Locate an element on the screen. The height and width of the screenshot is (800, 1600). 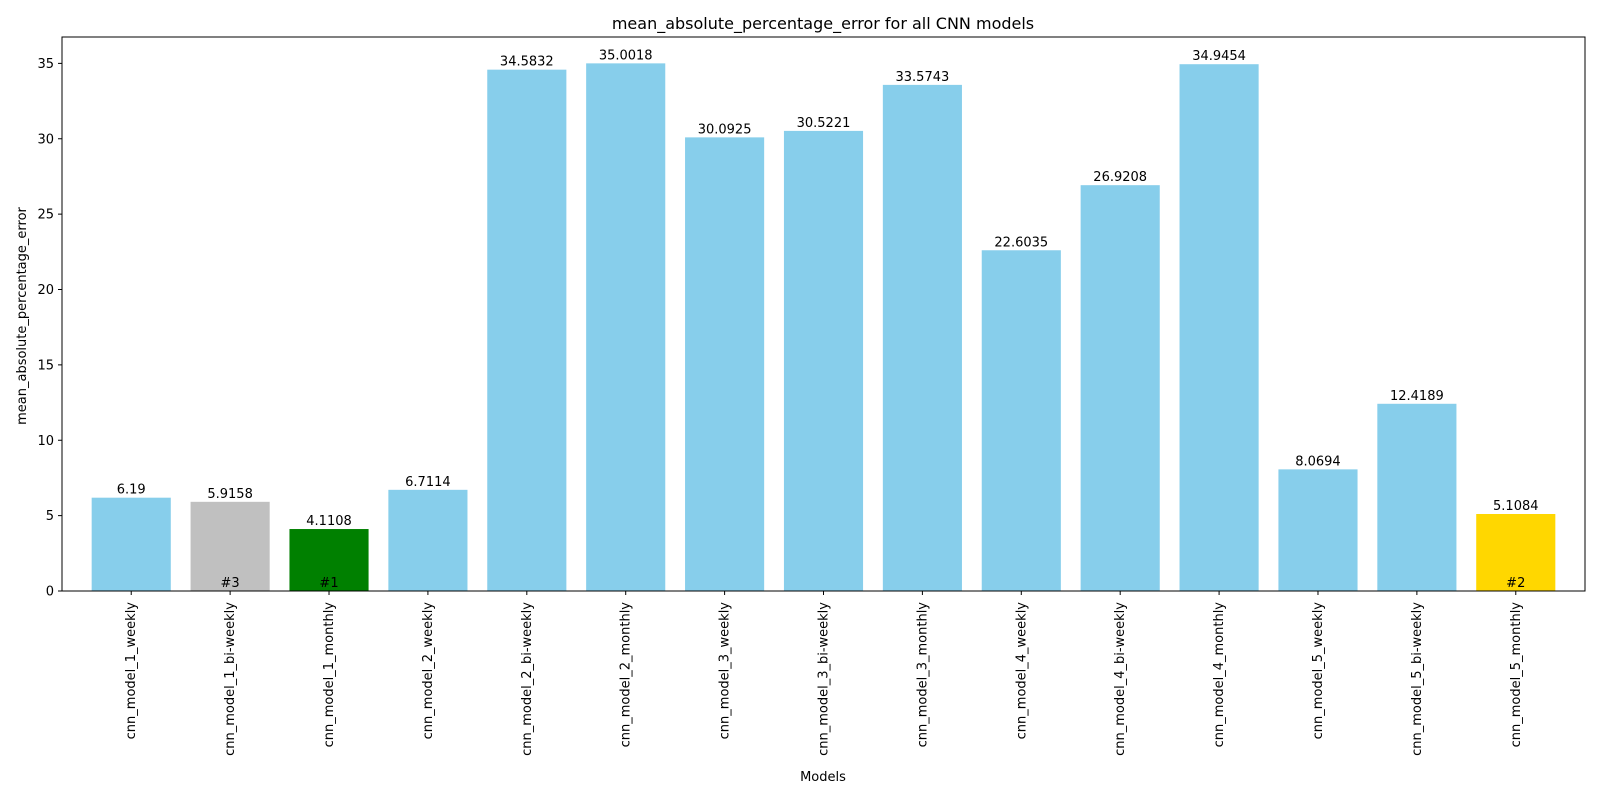
bar-cnn_model_1_weekly is located at coordinates (131, 544).